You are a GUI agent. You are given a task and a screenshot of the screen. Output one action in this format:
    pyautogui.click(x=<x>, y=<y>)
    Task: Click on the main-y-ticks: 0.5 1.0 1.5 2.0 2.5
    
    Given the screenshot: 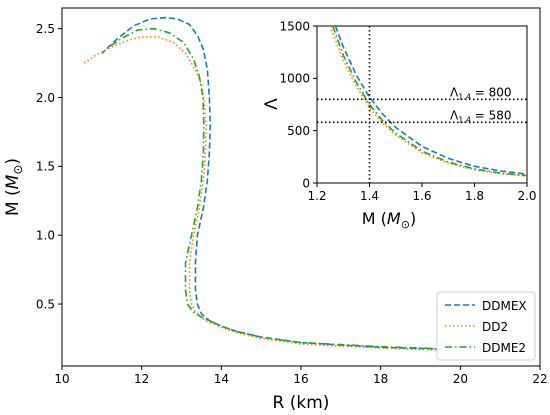 What is the action you would take?
    pyautogui.click(x=49, y=166)
    